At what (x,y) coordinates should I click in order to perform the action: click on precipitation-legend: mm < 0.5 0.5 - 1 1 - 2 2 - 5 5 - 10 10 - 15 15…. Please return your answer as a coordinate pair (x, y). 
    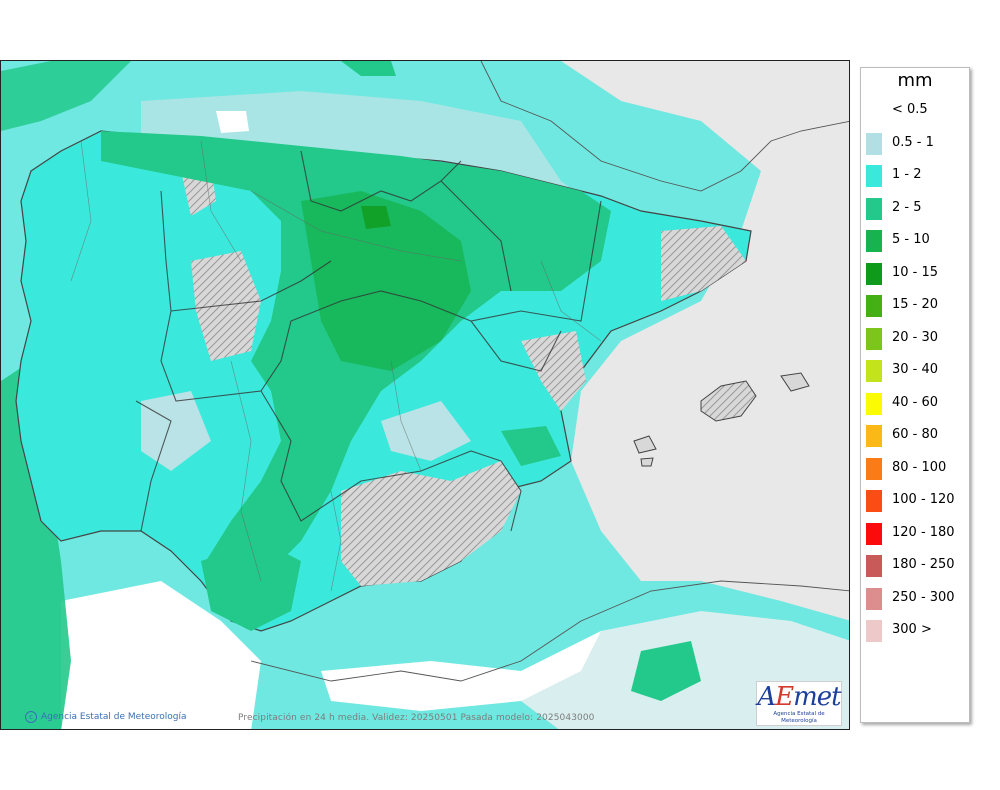
    Looking at the image, I should click on (915, 395).